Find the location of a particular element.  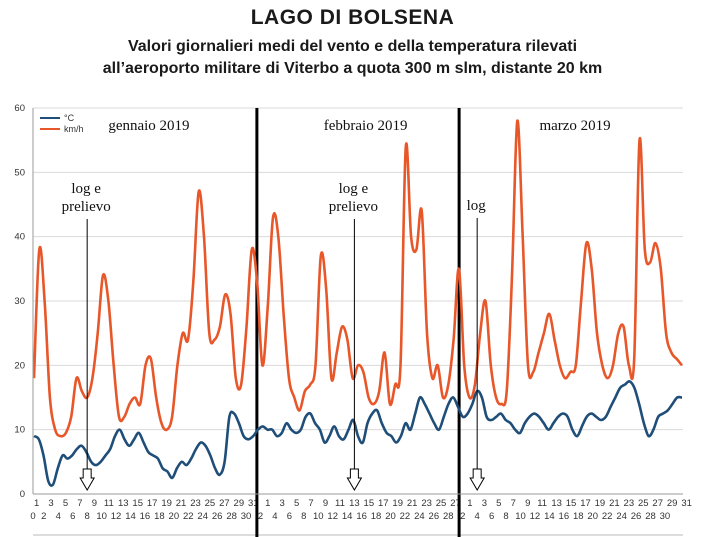

month-labels: gennaio 2019 febbraio 2019 marzo 2019 is located at coordinates (359, 126).